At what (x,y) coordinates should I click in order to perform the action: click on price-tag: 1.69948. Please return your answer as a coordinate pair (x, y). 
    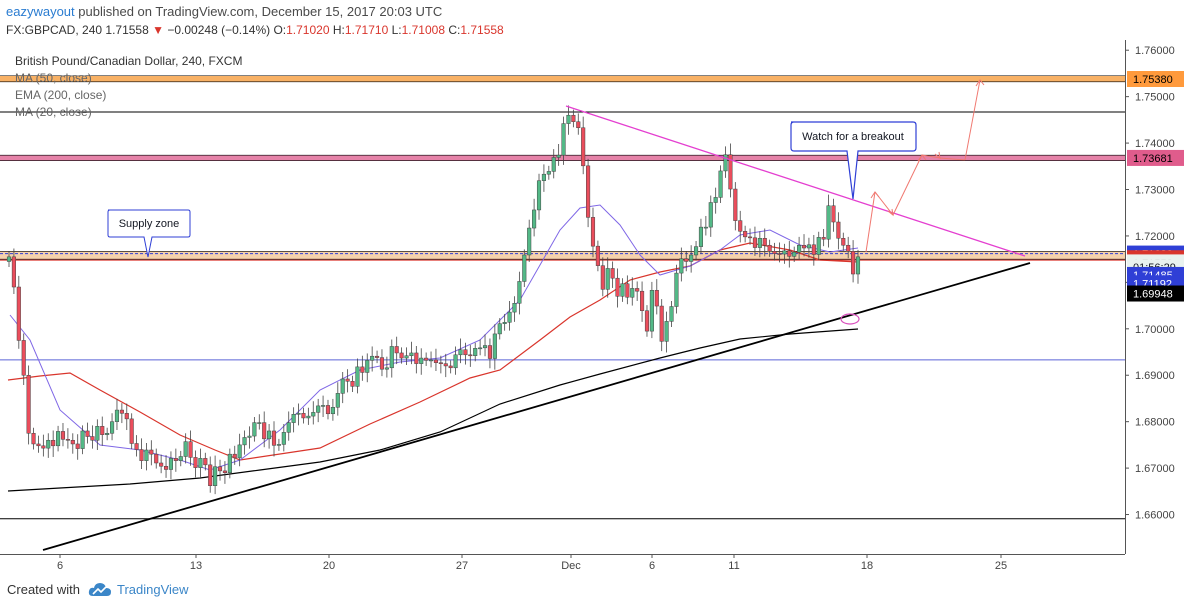
    Looking at the image, I should click on (1155, 293).